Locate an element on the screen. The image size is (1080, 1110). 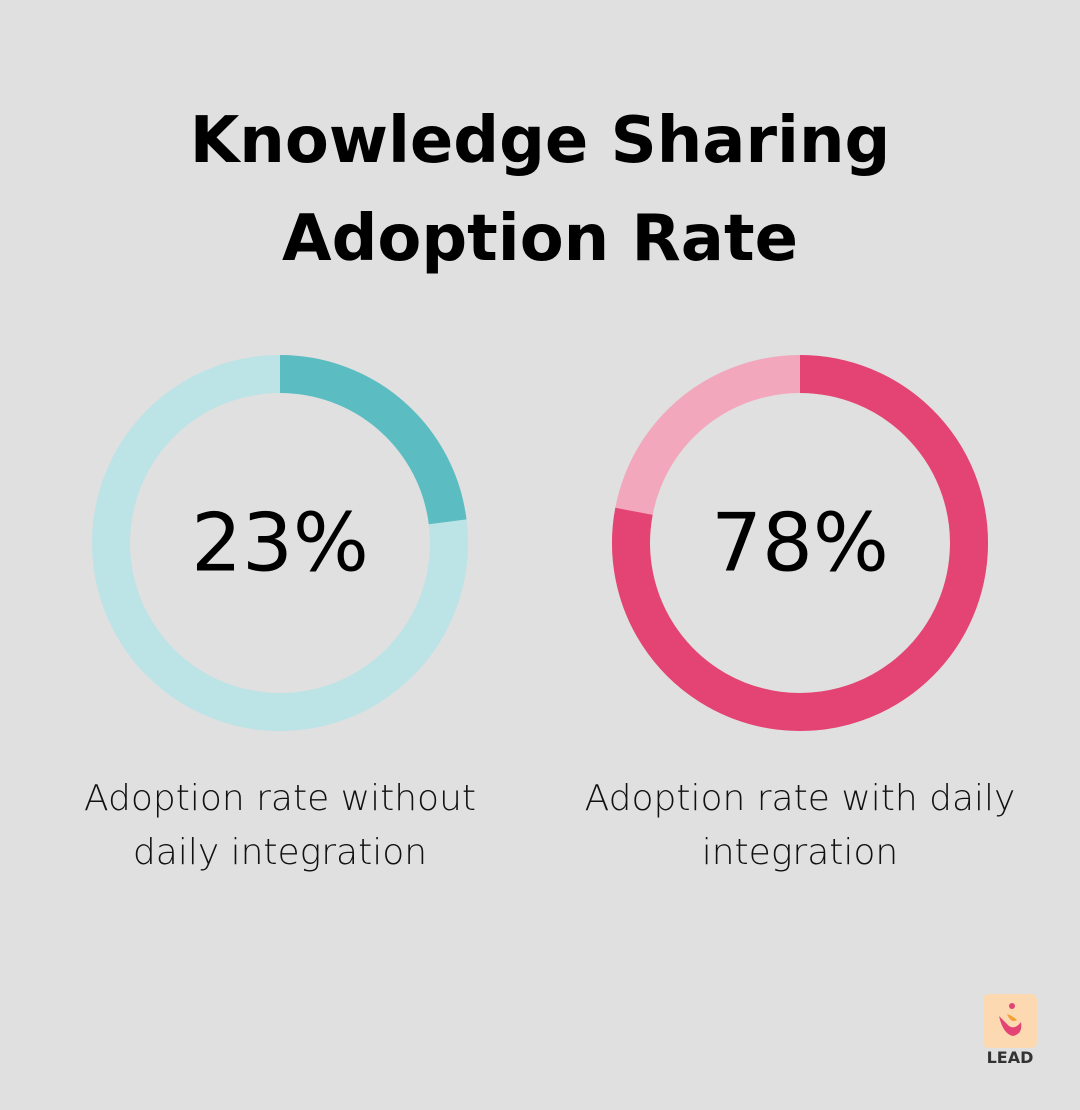
logo-icon is located at coordinates (1010, 1021).